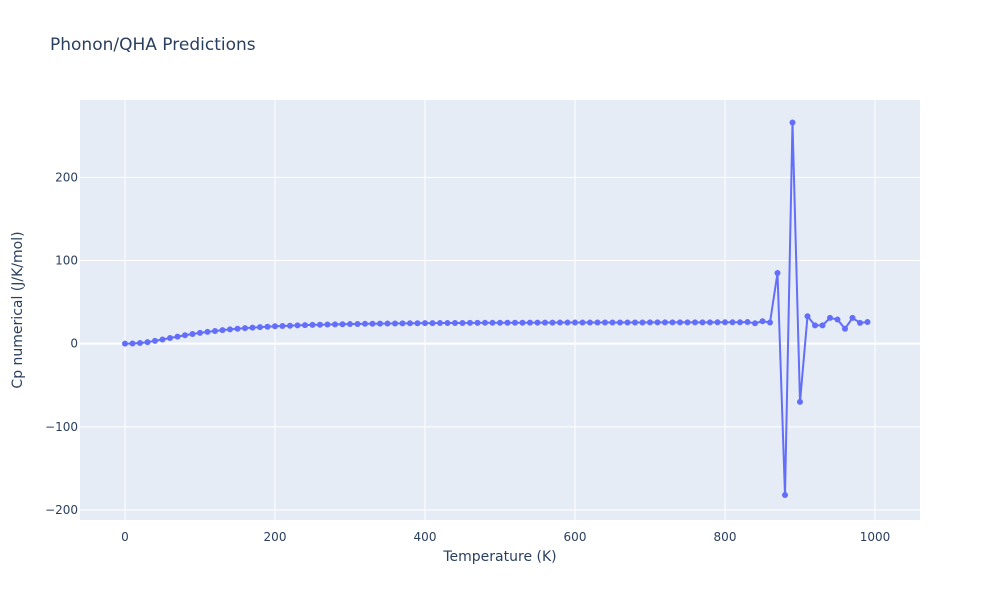 Image resolution: width=1000 pixels, height=600 pixels. Describe the element at coordinates (153, 45) in the screenshot. I see `chart-title: Phonon/QHA Predictions` at that location.